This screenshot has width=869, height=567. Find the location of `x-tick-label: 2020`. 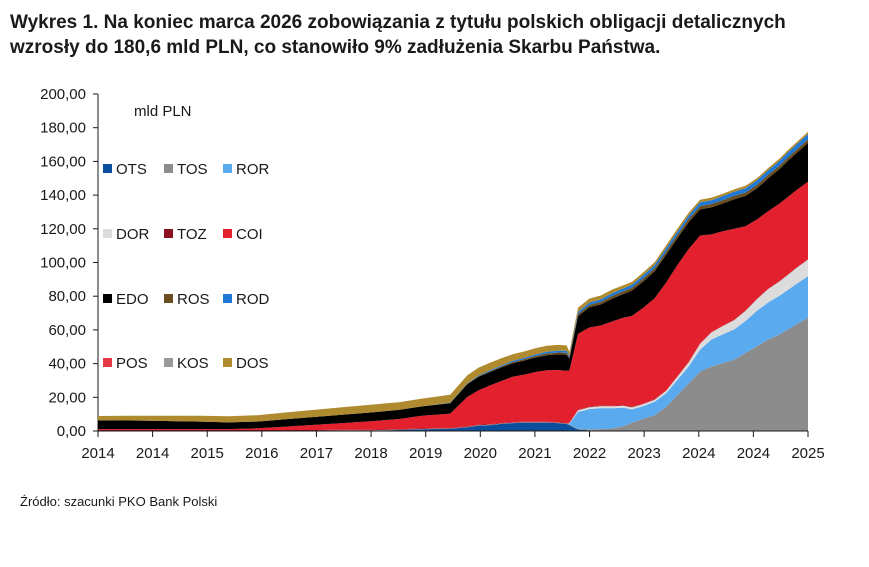

x-tick-label: 2020 is located at coordinates (480, 453).